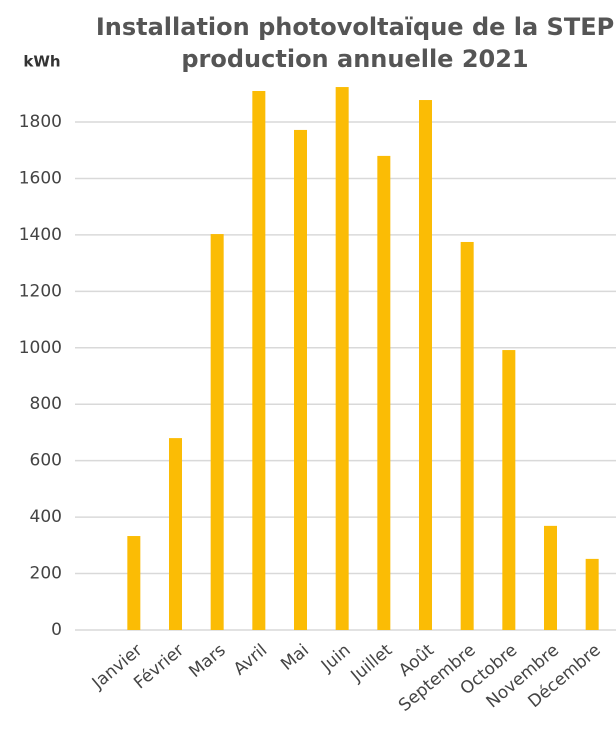 This screenshot has height=729, width=616. I want to click on y-tick-label: 1400, so click(40, 235).